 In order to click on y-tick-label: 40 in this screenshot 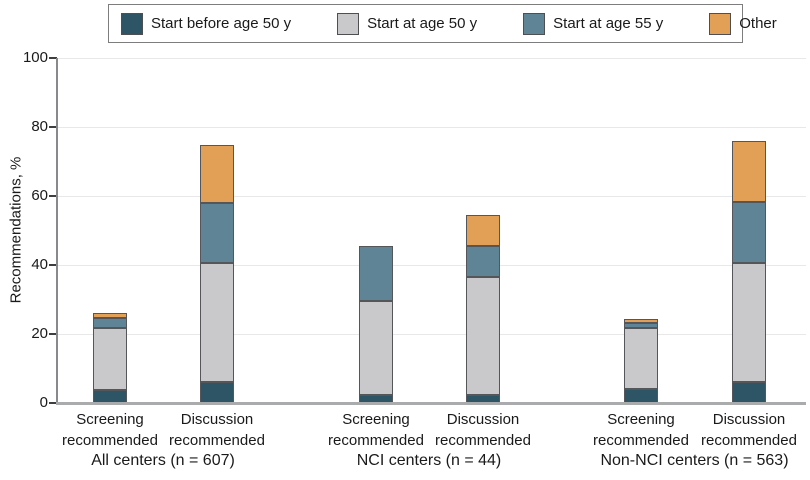, I will do `click(39, 264)`.